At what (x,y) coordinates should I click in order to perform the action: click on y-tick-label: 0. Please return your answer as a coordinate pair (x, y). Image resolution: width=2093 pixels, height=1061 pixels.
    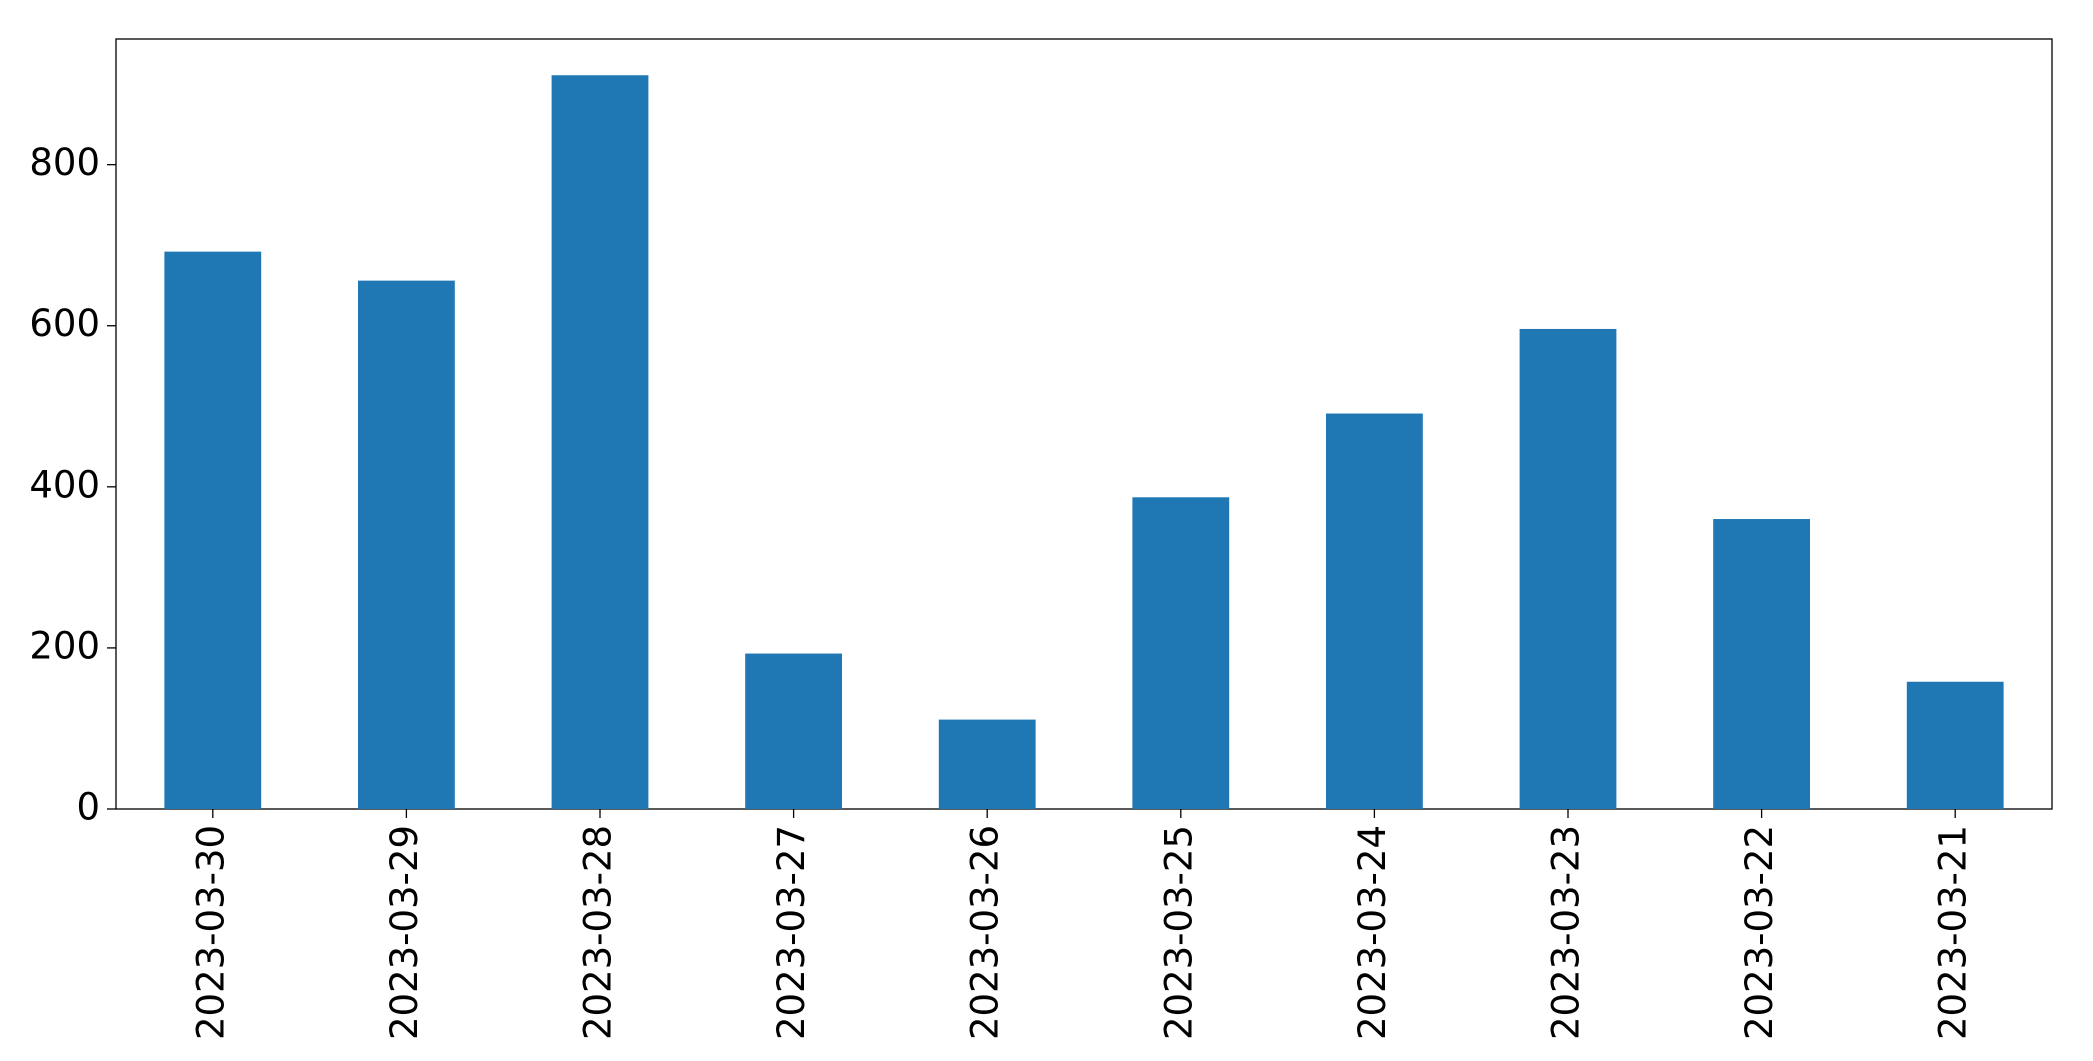
    Looking at the image, I should click on (88, 807).